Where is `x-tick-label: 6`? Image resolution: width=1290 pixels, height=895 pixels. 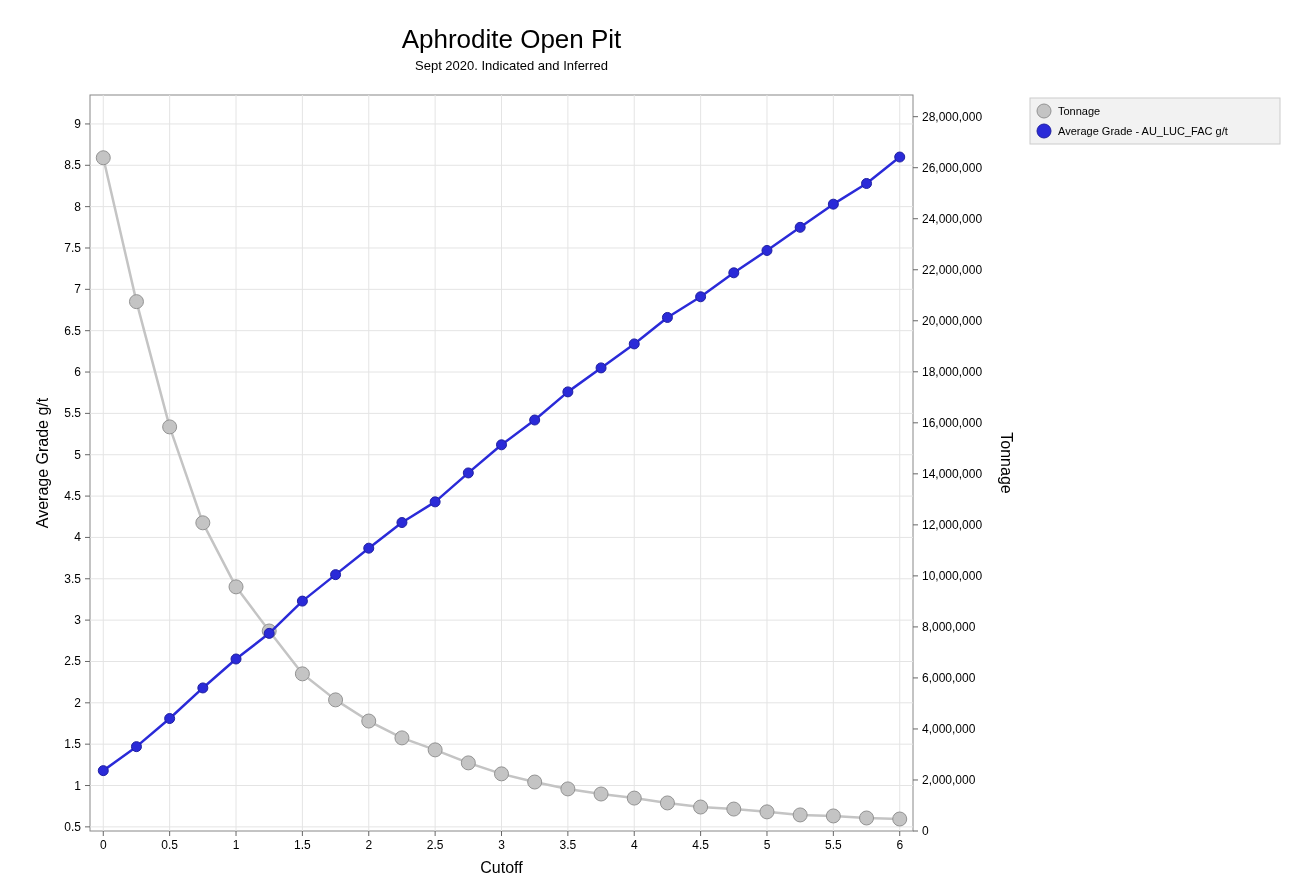
x-tick-label: 6 is located at coordinates (900, 845).